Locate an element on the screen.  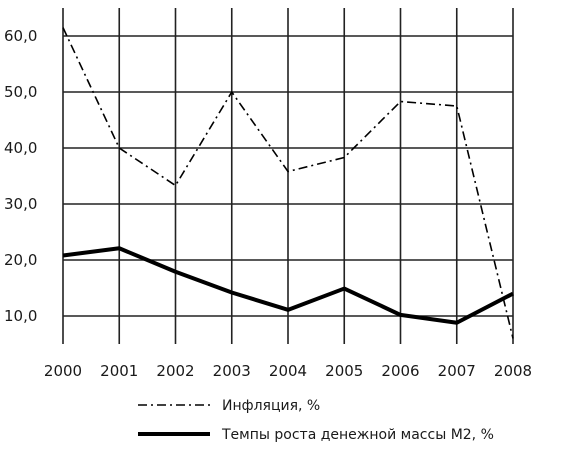
x-tick-label-2007: 2007 is located at coordinates (457, 371).